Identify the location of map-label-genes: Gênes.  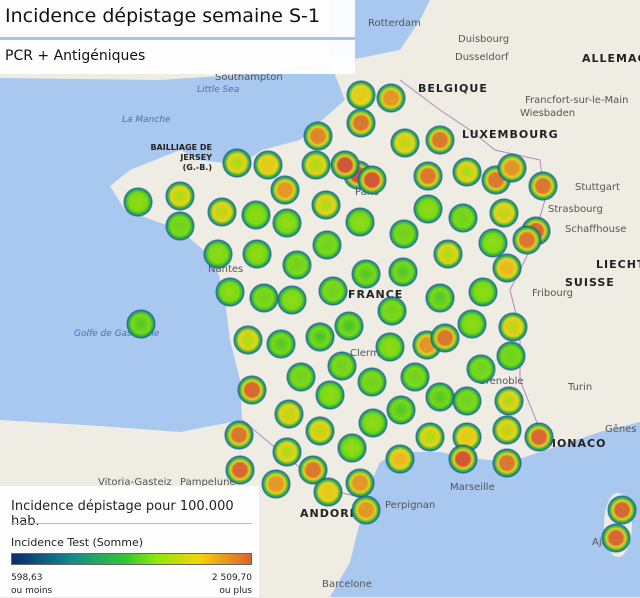
(621, 429).